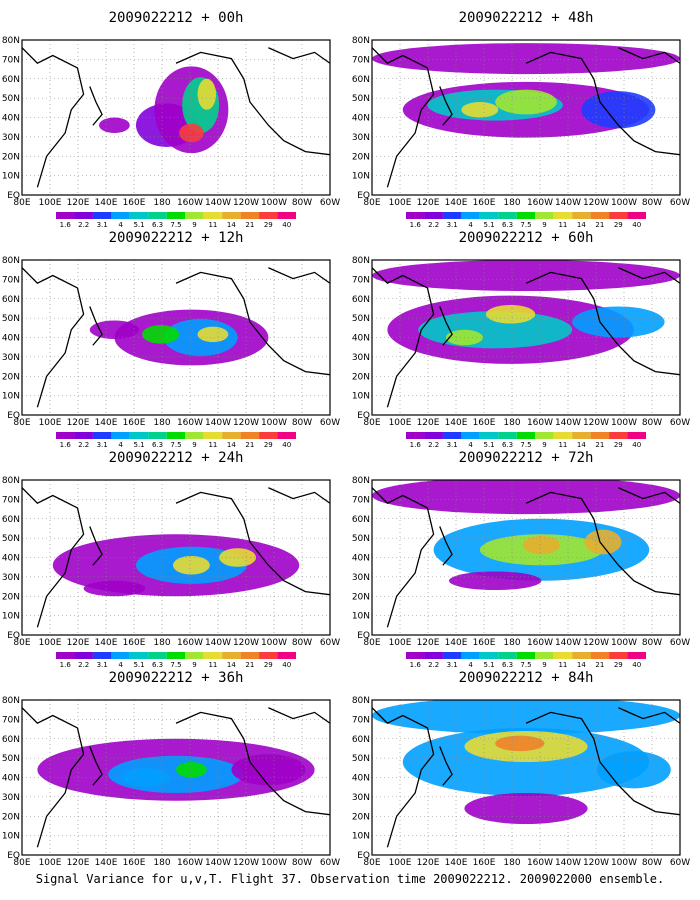  I want to click on colorbar-label: 40, so click(286, 665).